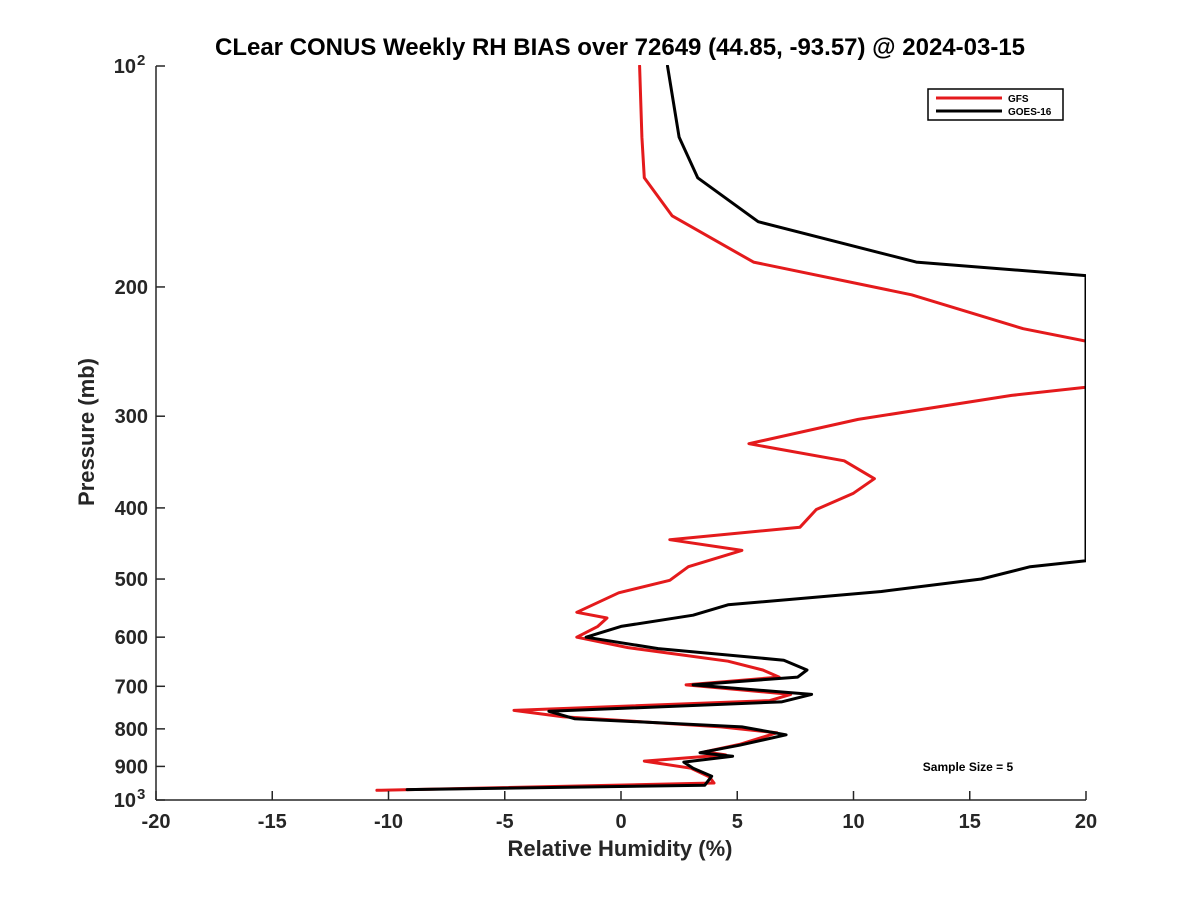 Image resolution: width=1200 pixels, height=900 pixels. What do you see at coordinates (131, 687) in the screenshot?
I see `y-tick-label: 700` at bounding box center [131, 687].